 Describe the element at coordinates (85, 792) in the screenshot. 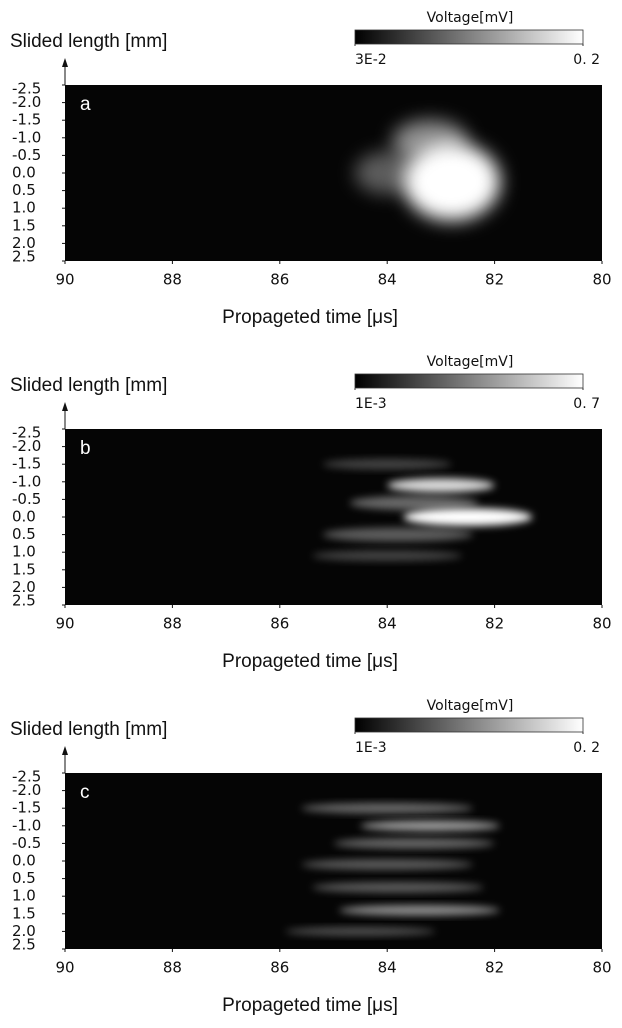

I see `panel-label: c` at that location.